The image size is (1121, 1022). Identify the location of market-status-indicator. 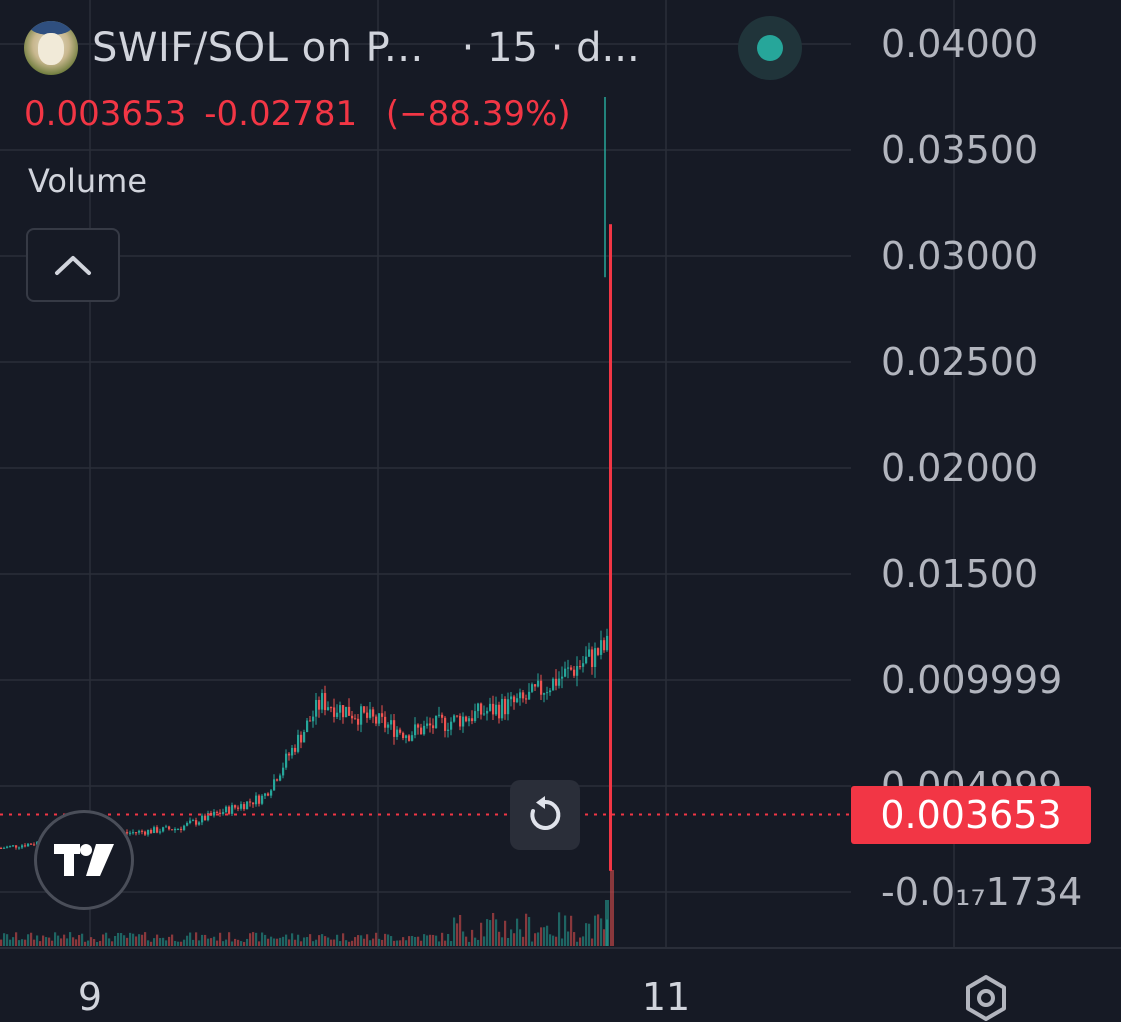
(770, 48).